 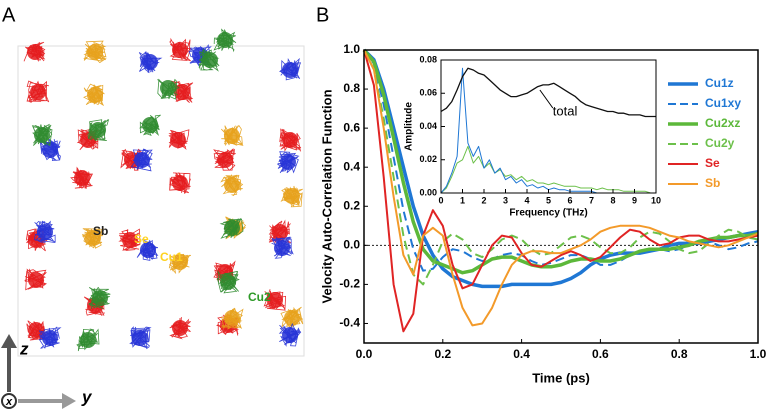 I want to click on atom-label: Sb, so click(x=100, y=231).